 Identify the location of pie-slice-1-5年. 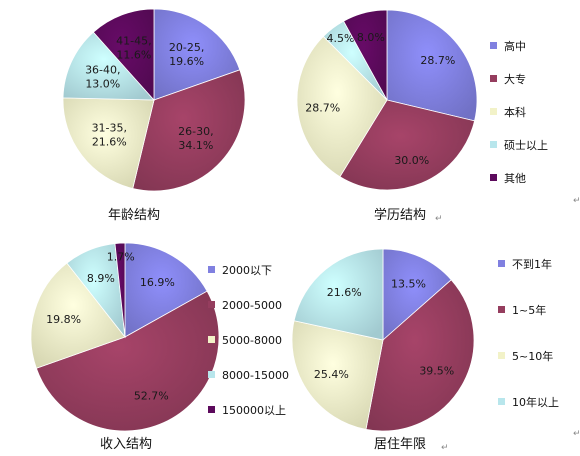
(420, 355).